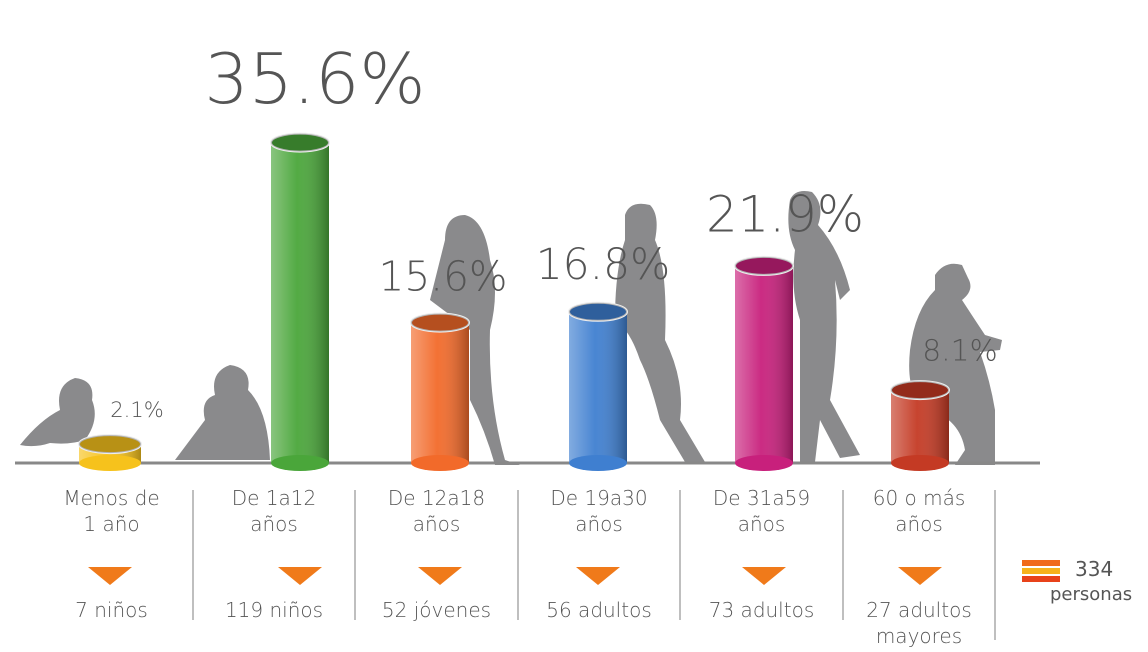 The image size is (1148, 652). What do you see at coordinates (111, 511) in the screenshot?
I see `category-label: Menos de 1 año` at bounding box center [111, 511].